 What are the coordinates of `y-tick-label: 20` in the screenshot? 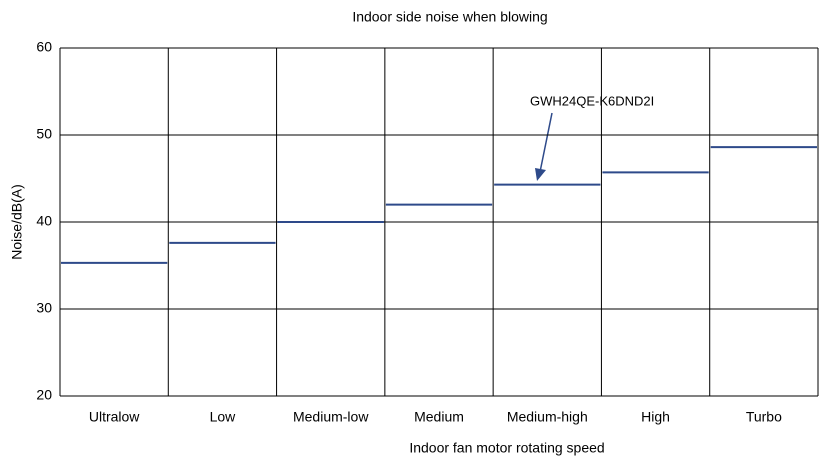 It's located at (44, 395).